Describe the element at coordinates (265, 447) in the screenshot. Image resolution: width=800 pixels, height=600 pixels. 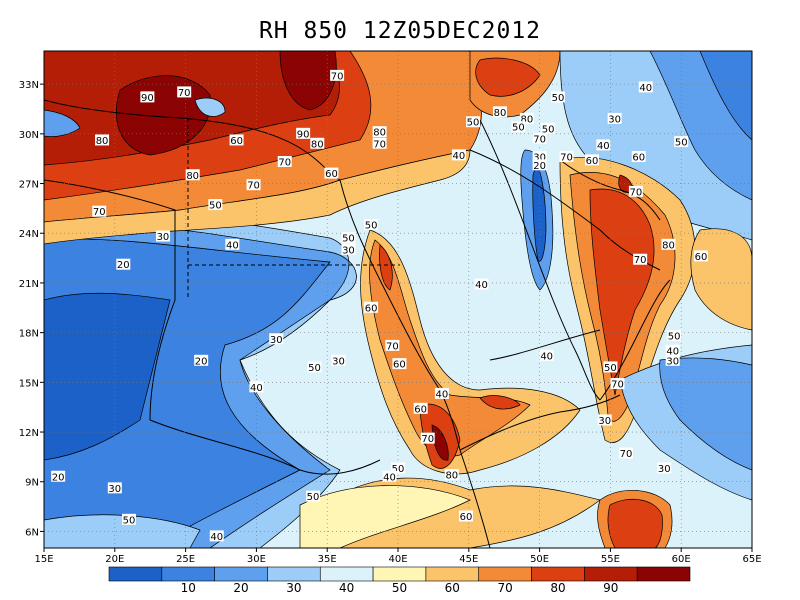
I see `border-sudan-south` at that location.